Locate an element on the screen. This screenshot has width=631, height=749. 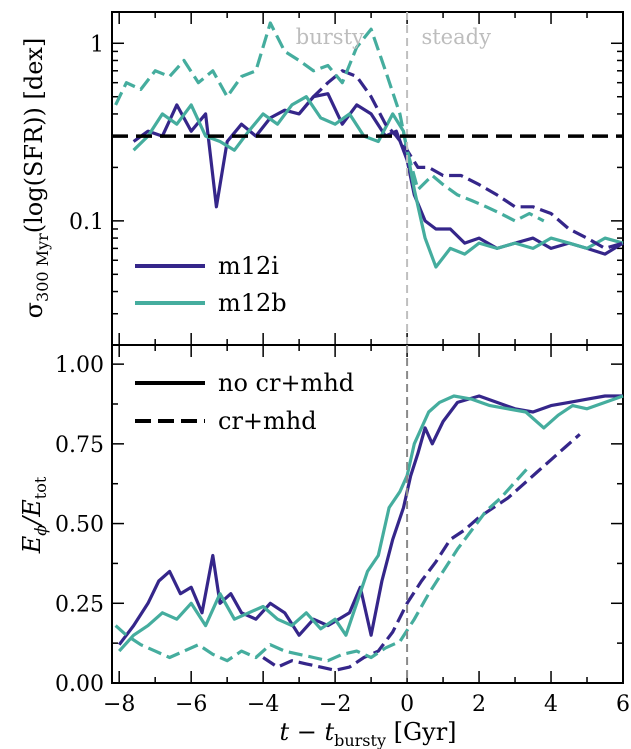
x-tick-label: 2 is located at coordinates (479, 704).